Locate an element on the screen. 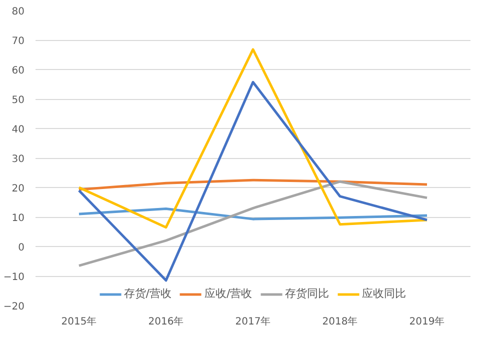  y-tick-label: 80 is located at coordinates (18, 12).